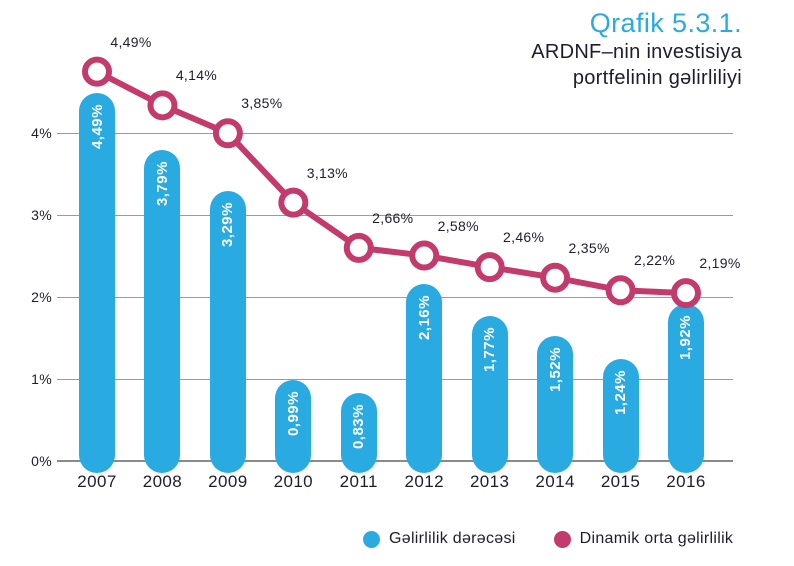 The height and width of the screenshot is (566, 794). What do you see at coordinates (424, 317) in the screenshot?
I see `bar-value-label: 2,16%` at bounding box center [424, 317].